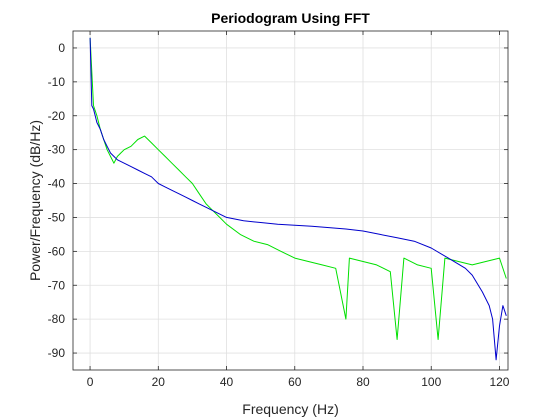 Image resolution: width=560 pixels, height=420 pixels. I want to click on x-tick-label: 0, so click(90, 382).